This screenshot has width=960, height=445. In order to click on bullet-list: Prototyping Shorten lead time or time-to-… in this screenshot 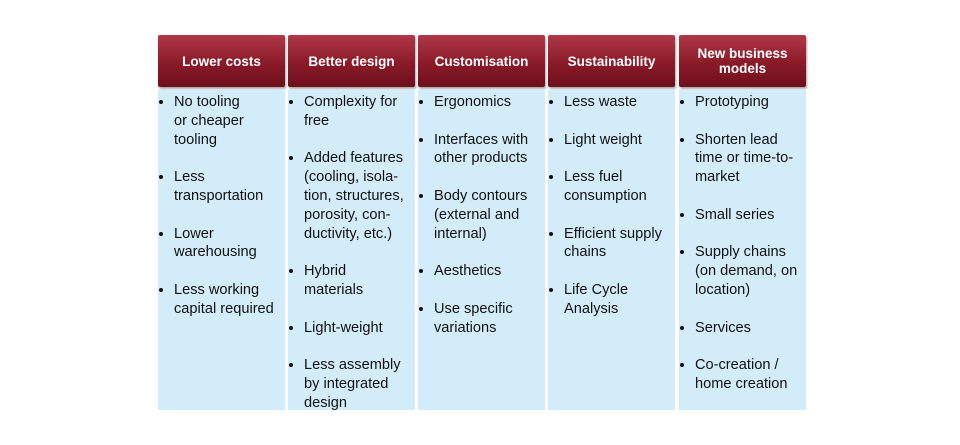, I will do `click(742, 242)`.